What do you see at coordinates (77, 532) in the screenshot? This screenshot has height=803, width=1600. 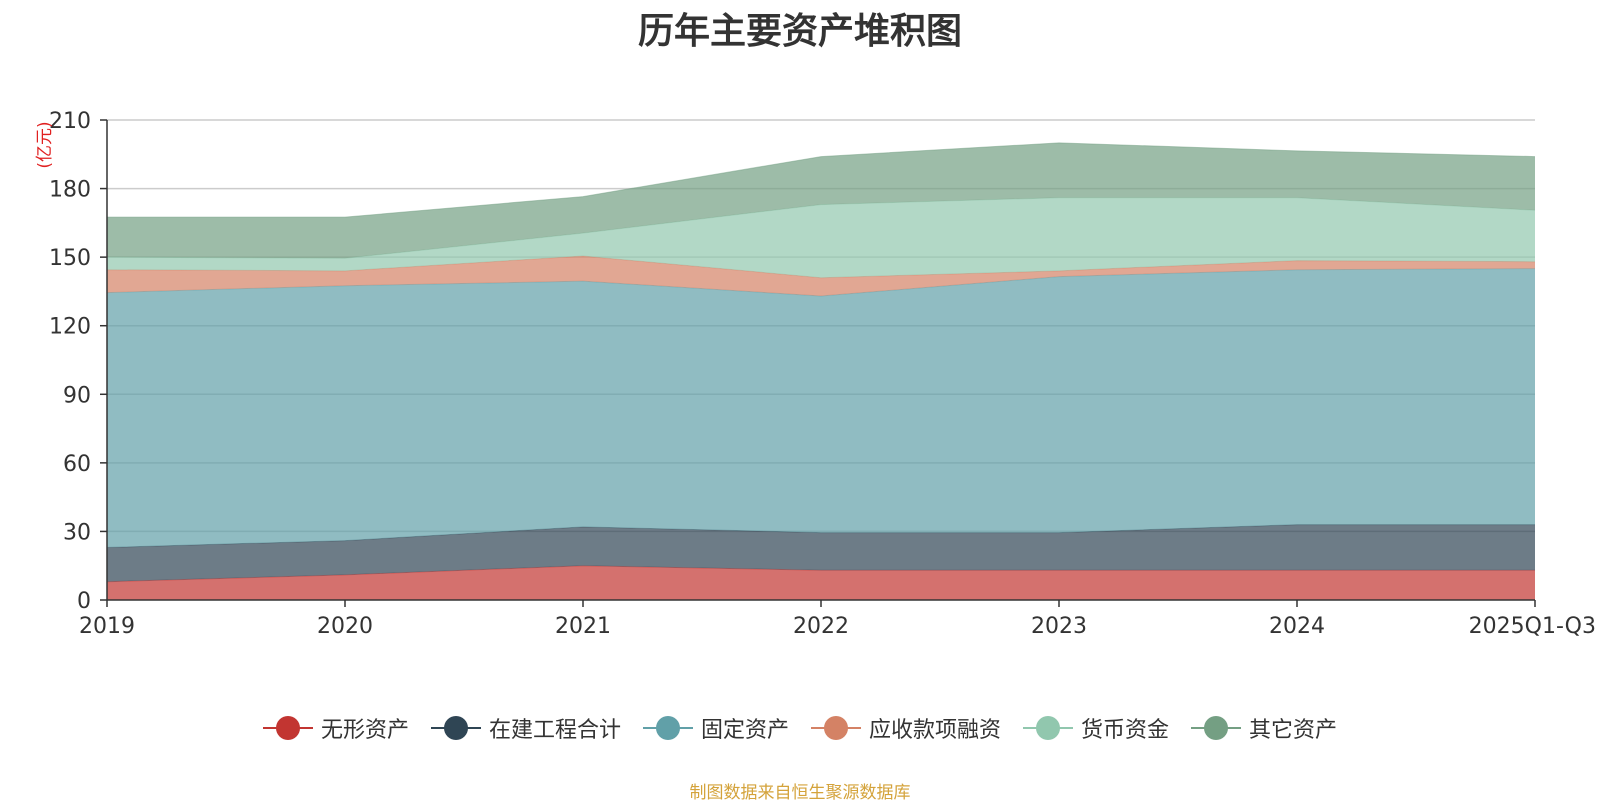 I see `y-tick-label: 30` at bounding box center [77, 532].